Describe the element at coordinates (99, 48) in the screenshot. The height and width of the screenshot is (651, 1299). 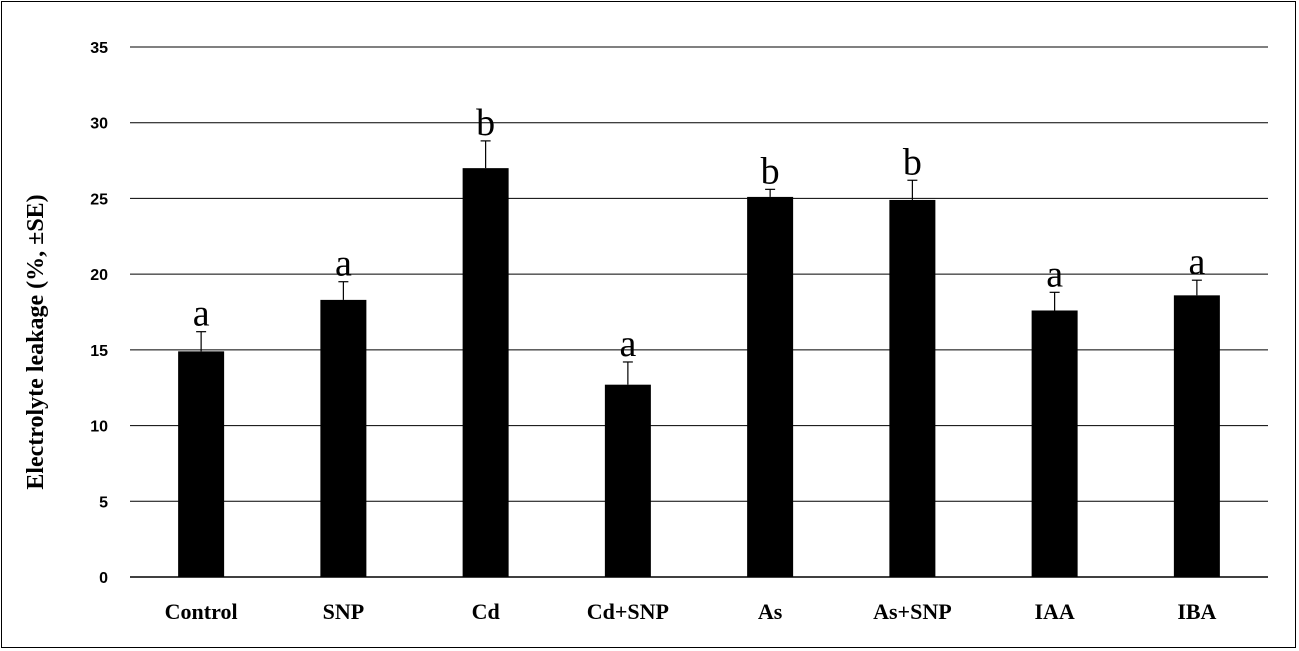
I see `y-tick-label: 35` at that location.